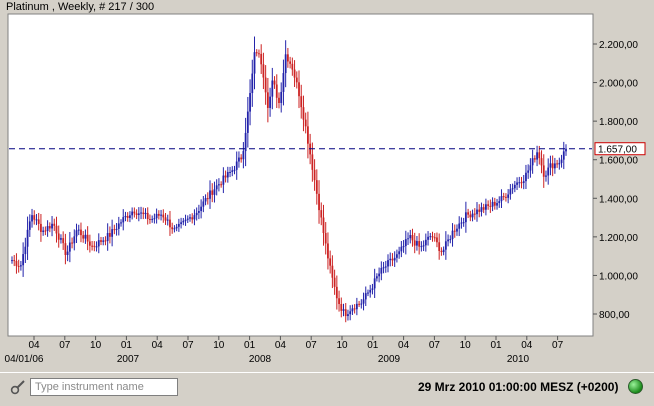 The image size is (654, 406). Describe the element at coordinates (389, 359) in the screenshot. I see `x-year-label: 2009` at that location.